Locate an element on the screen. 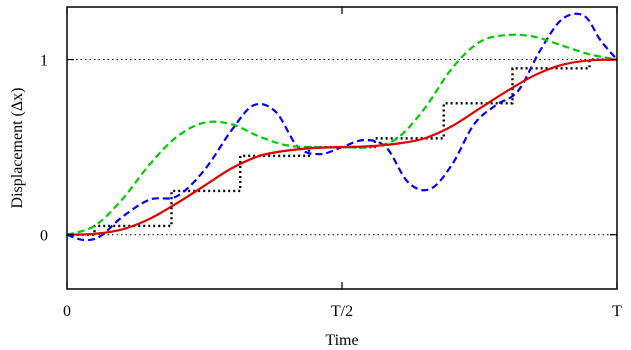 The width and height of the screenshot is (631, 350). x-tick-label-2: T is located at coordinates (617, 311).